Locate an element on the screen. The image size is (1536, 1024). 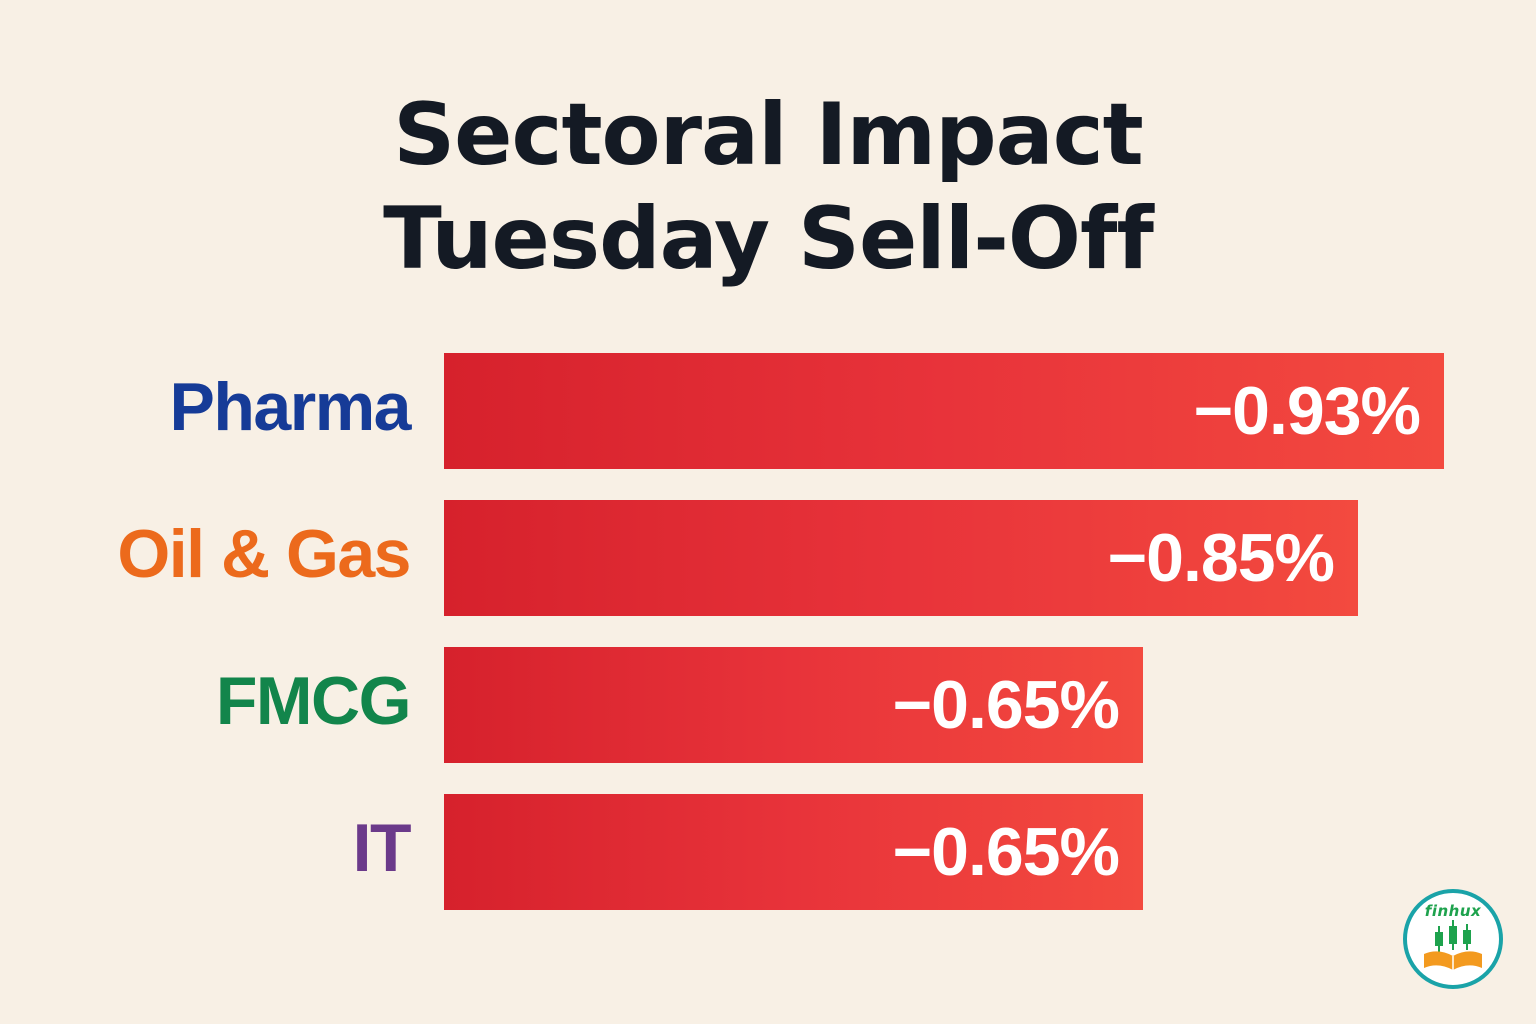
category-label: IT is located at coordinates (382, 848).